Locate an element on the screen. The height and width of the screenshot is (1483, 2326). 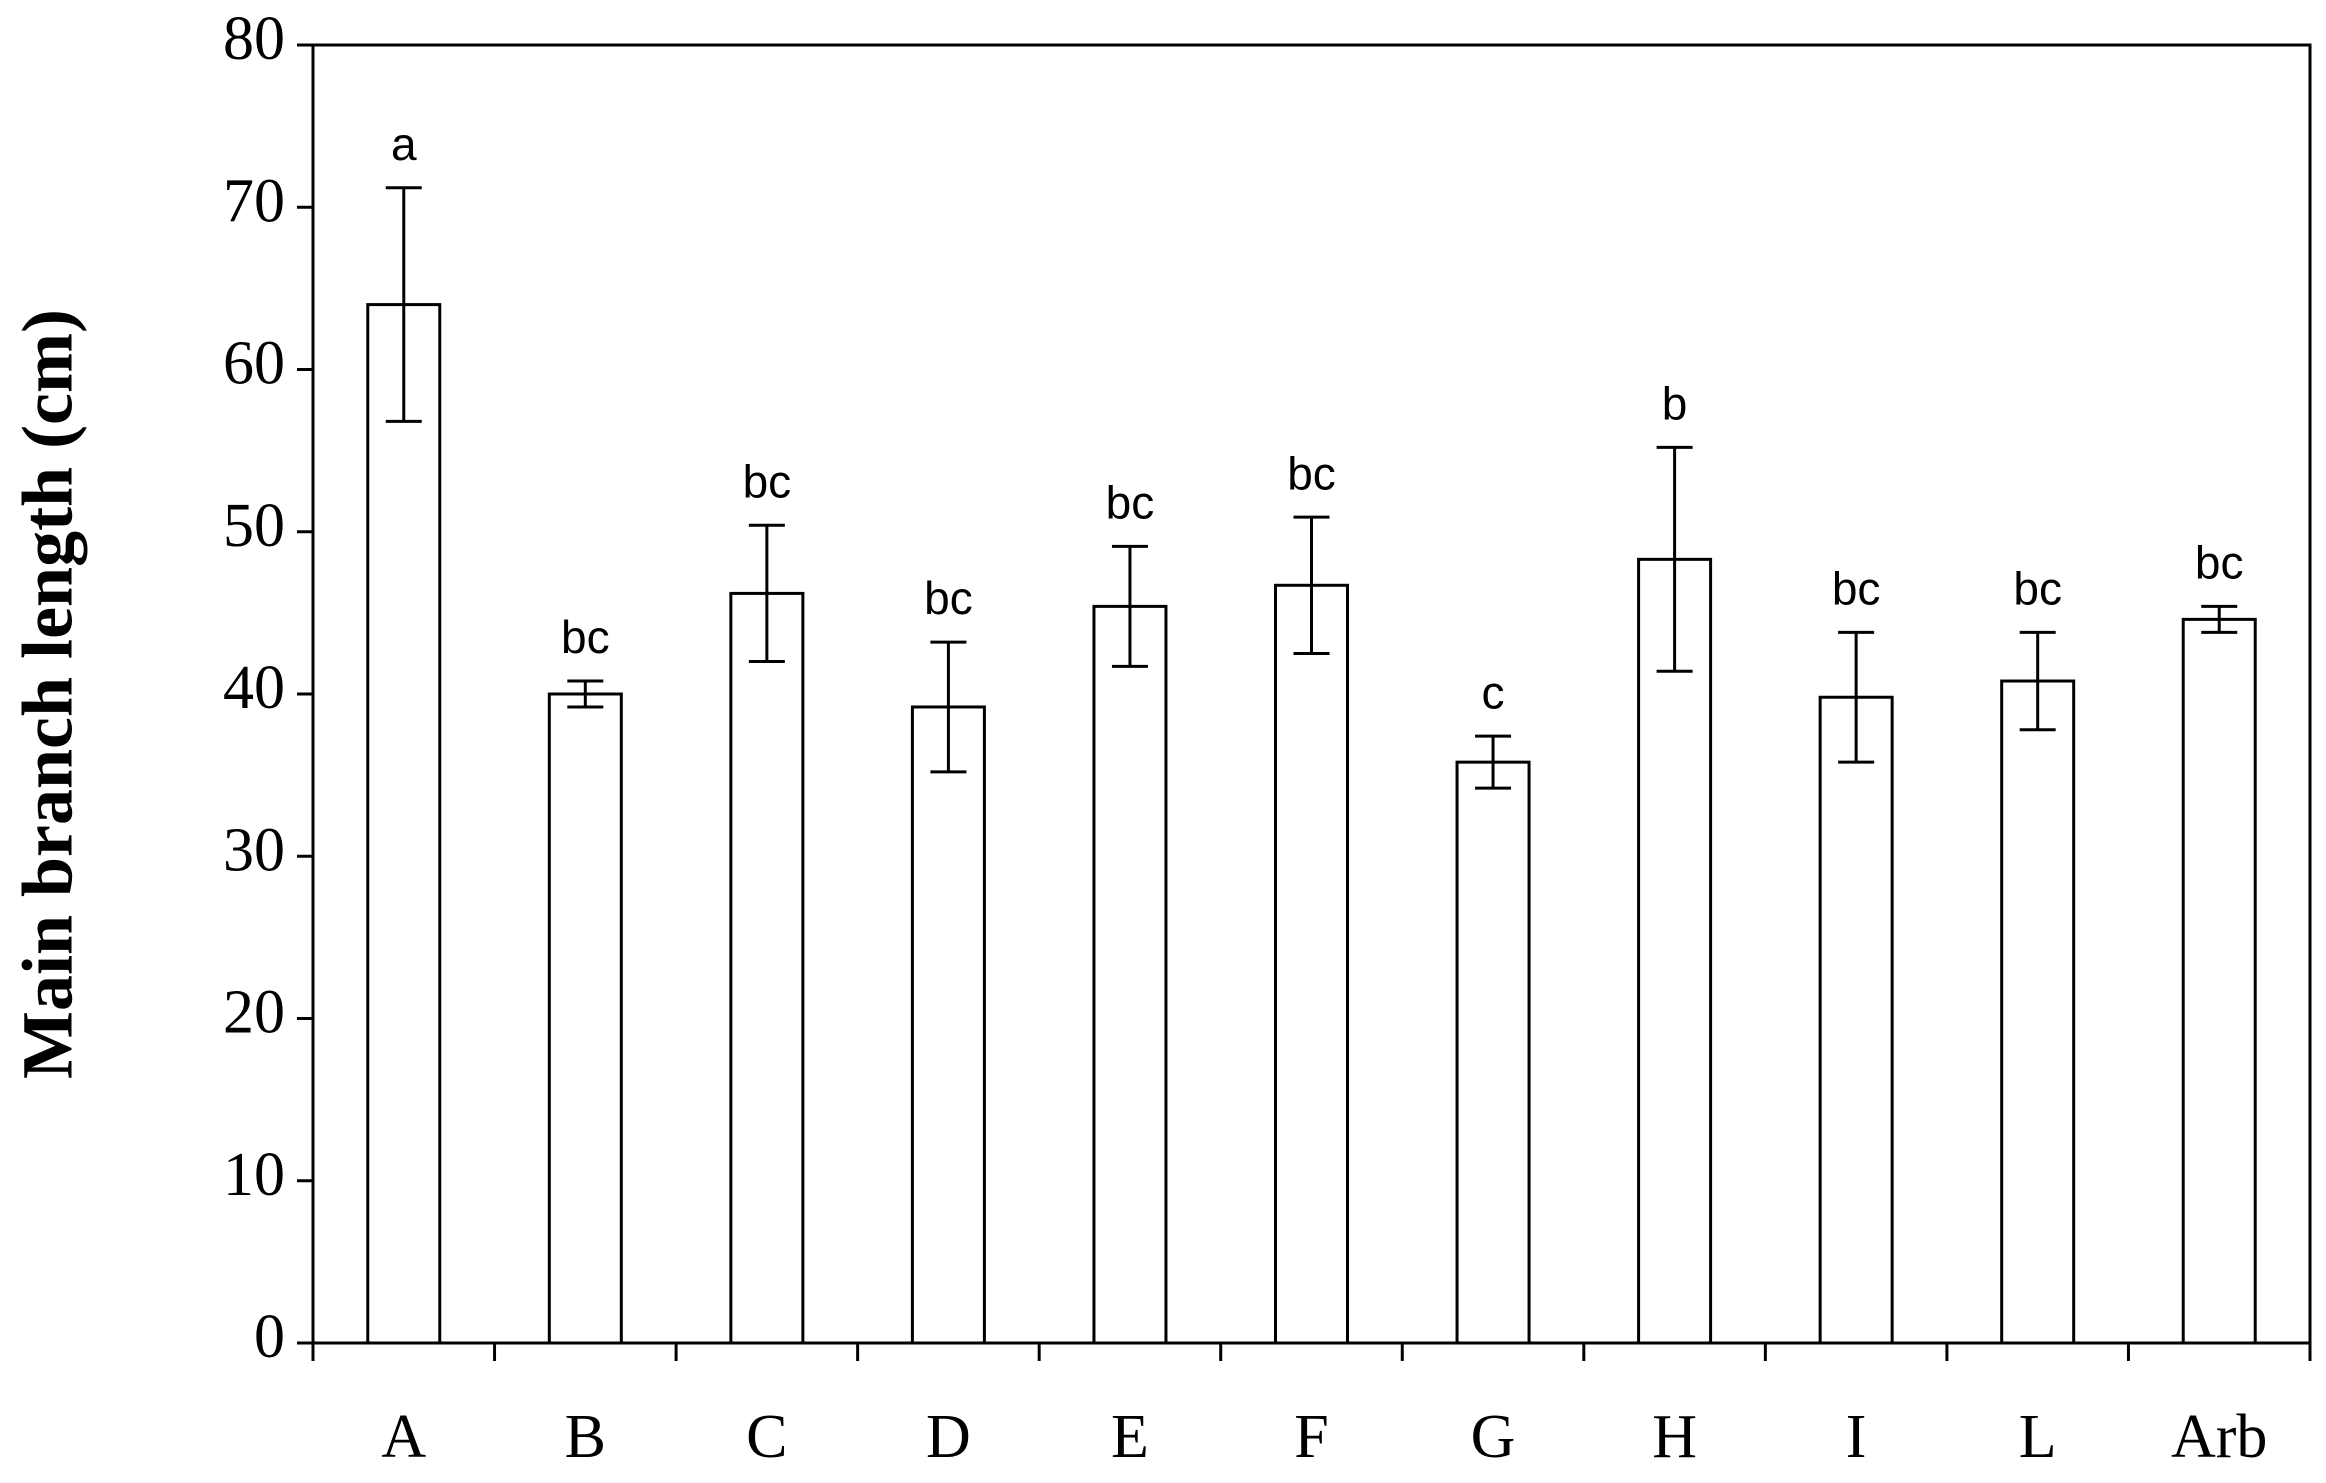
y-tick-label: 30 is located at coordinates (254, 850).